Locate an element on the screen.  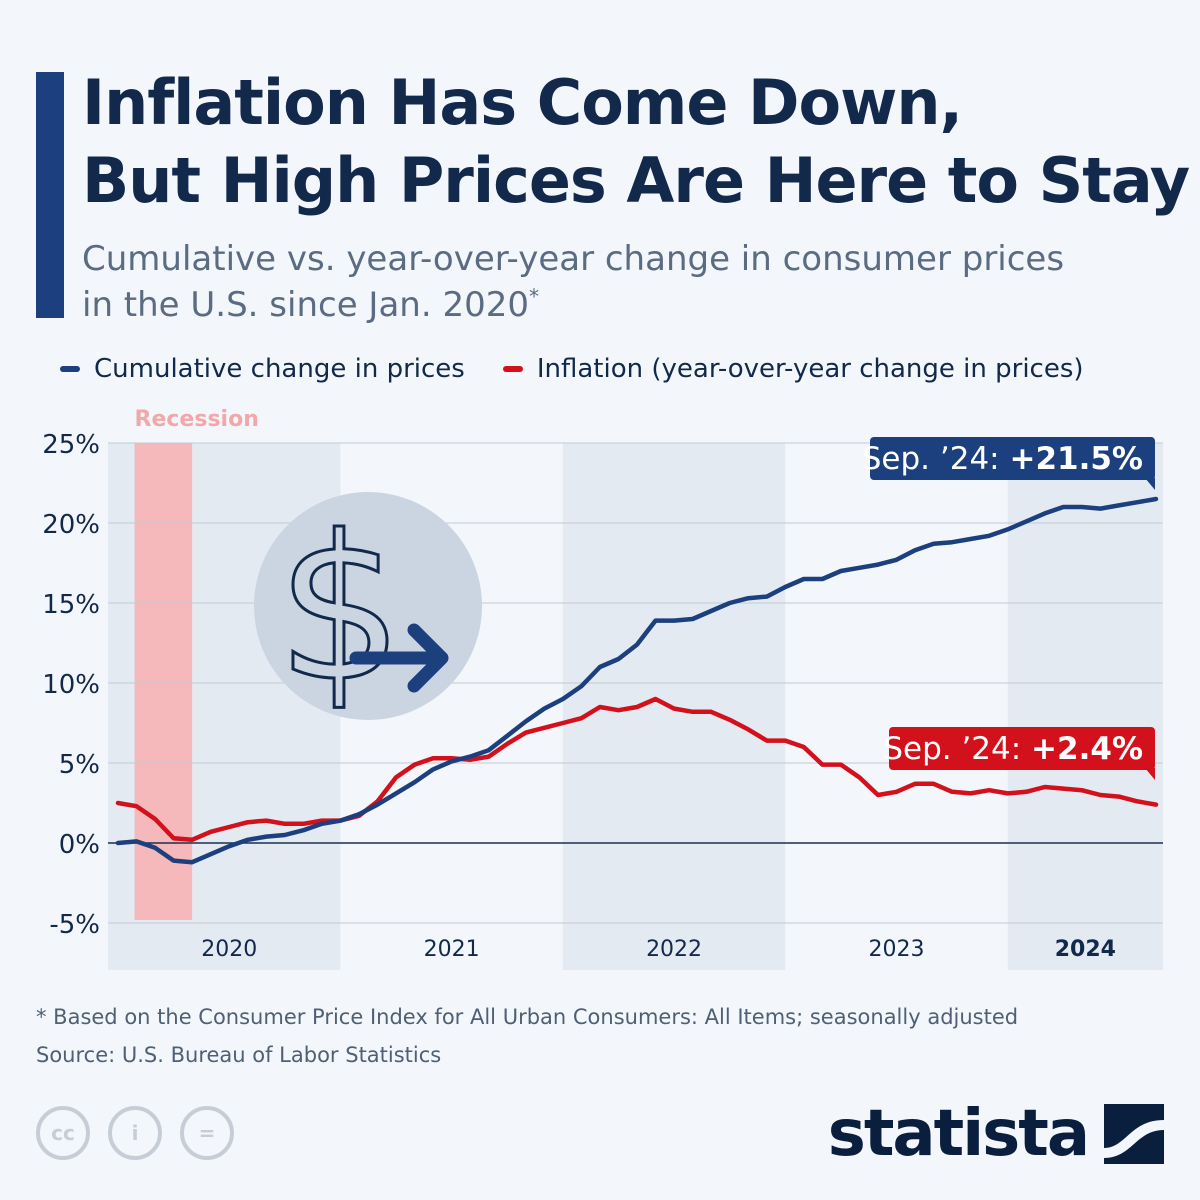
title-line-1: Inflation Has Come Down, is located at coordinates (522, 102).